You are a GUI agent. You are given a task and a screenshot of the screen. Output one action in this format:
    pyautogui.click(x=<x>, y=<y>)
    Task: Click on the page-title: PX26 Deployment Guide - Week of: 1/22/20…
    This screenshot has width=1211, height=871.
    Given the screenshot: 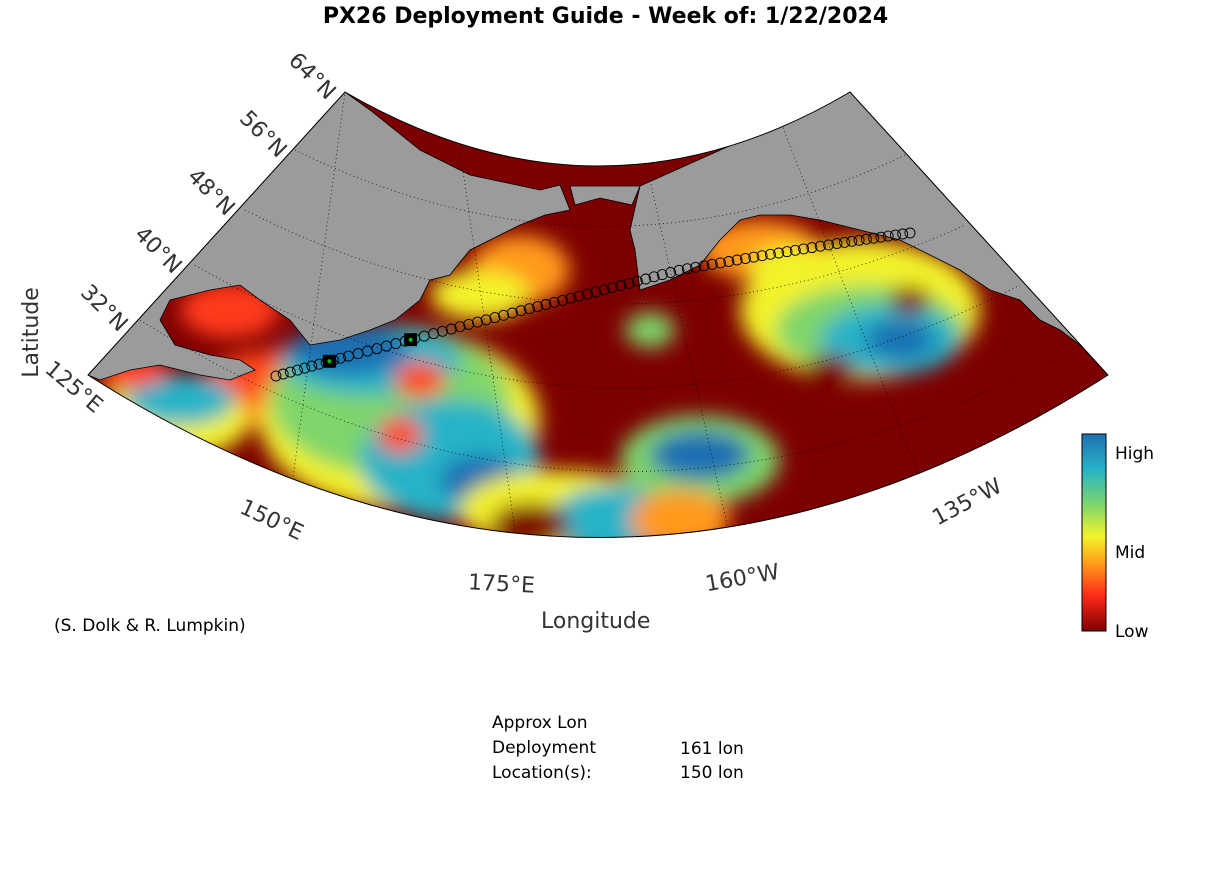 What is the action you would take?
    pyautogui.click(x=605, y=16)
    